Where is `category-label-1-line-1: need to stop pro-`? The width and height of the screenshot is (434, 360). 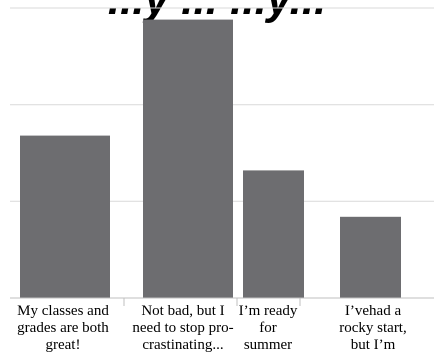 category-label-1-line-1: need to stop pro- is located at coordinates (182, 328).